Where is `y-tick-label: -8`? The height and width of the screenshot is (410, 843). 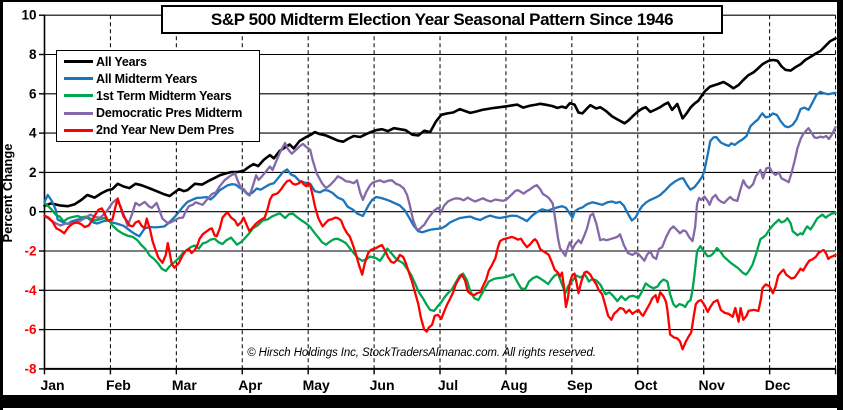 y-tick-label: -8 is located at coordinates (30, 368).